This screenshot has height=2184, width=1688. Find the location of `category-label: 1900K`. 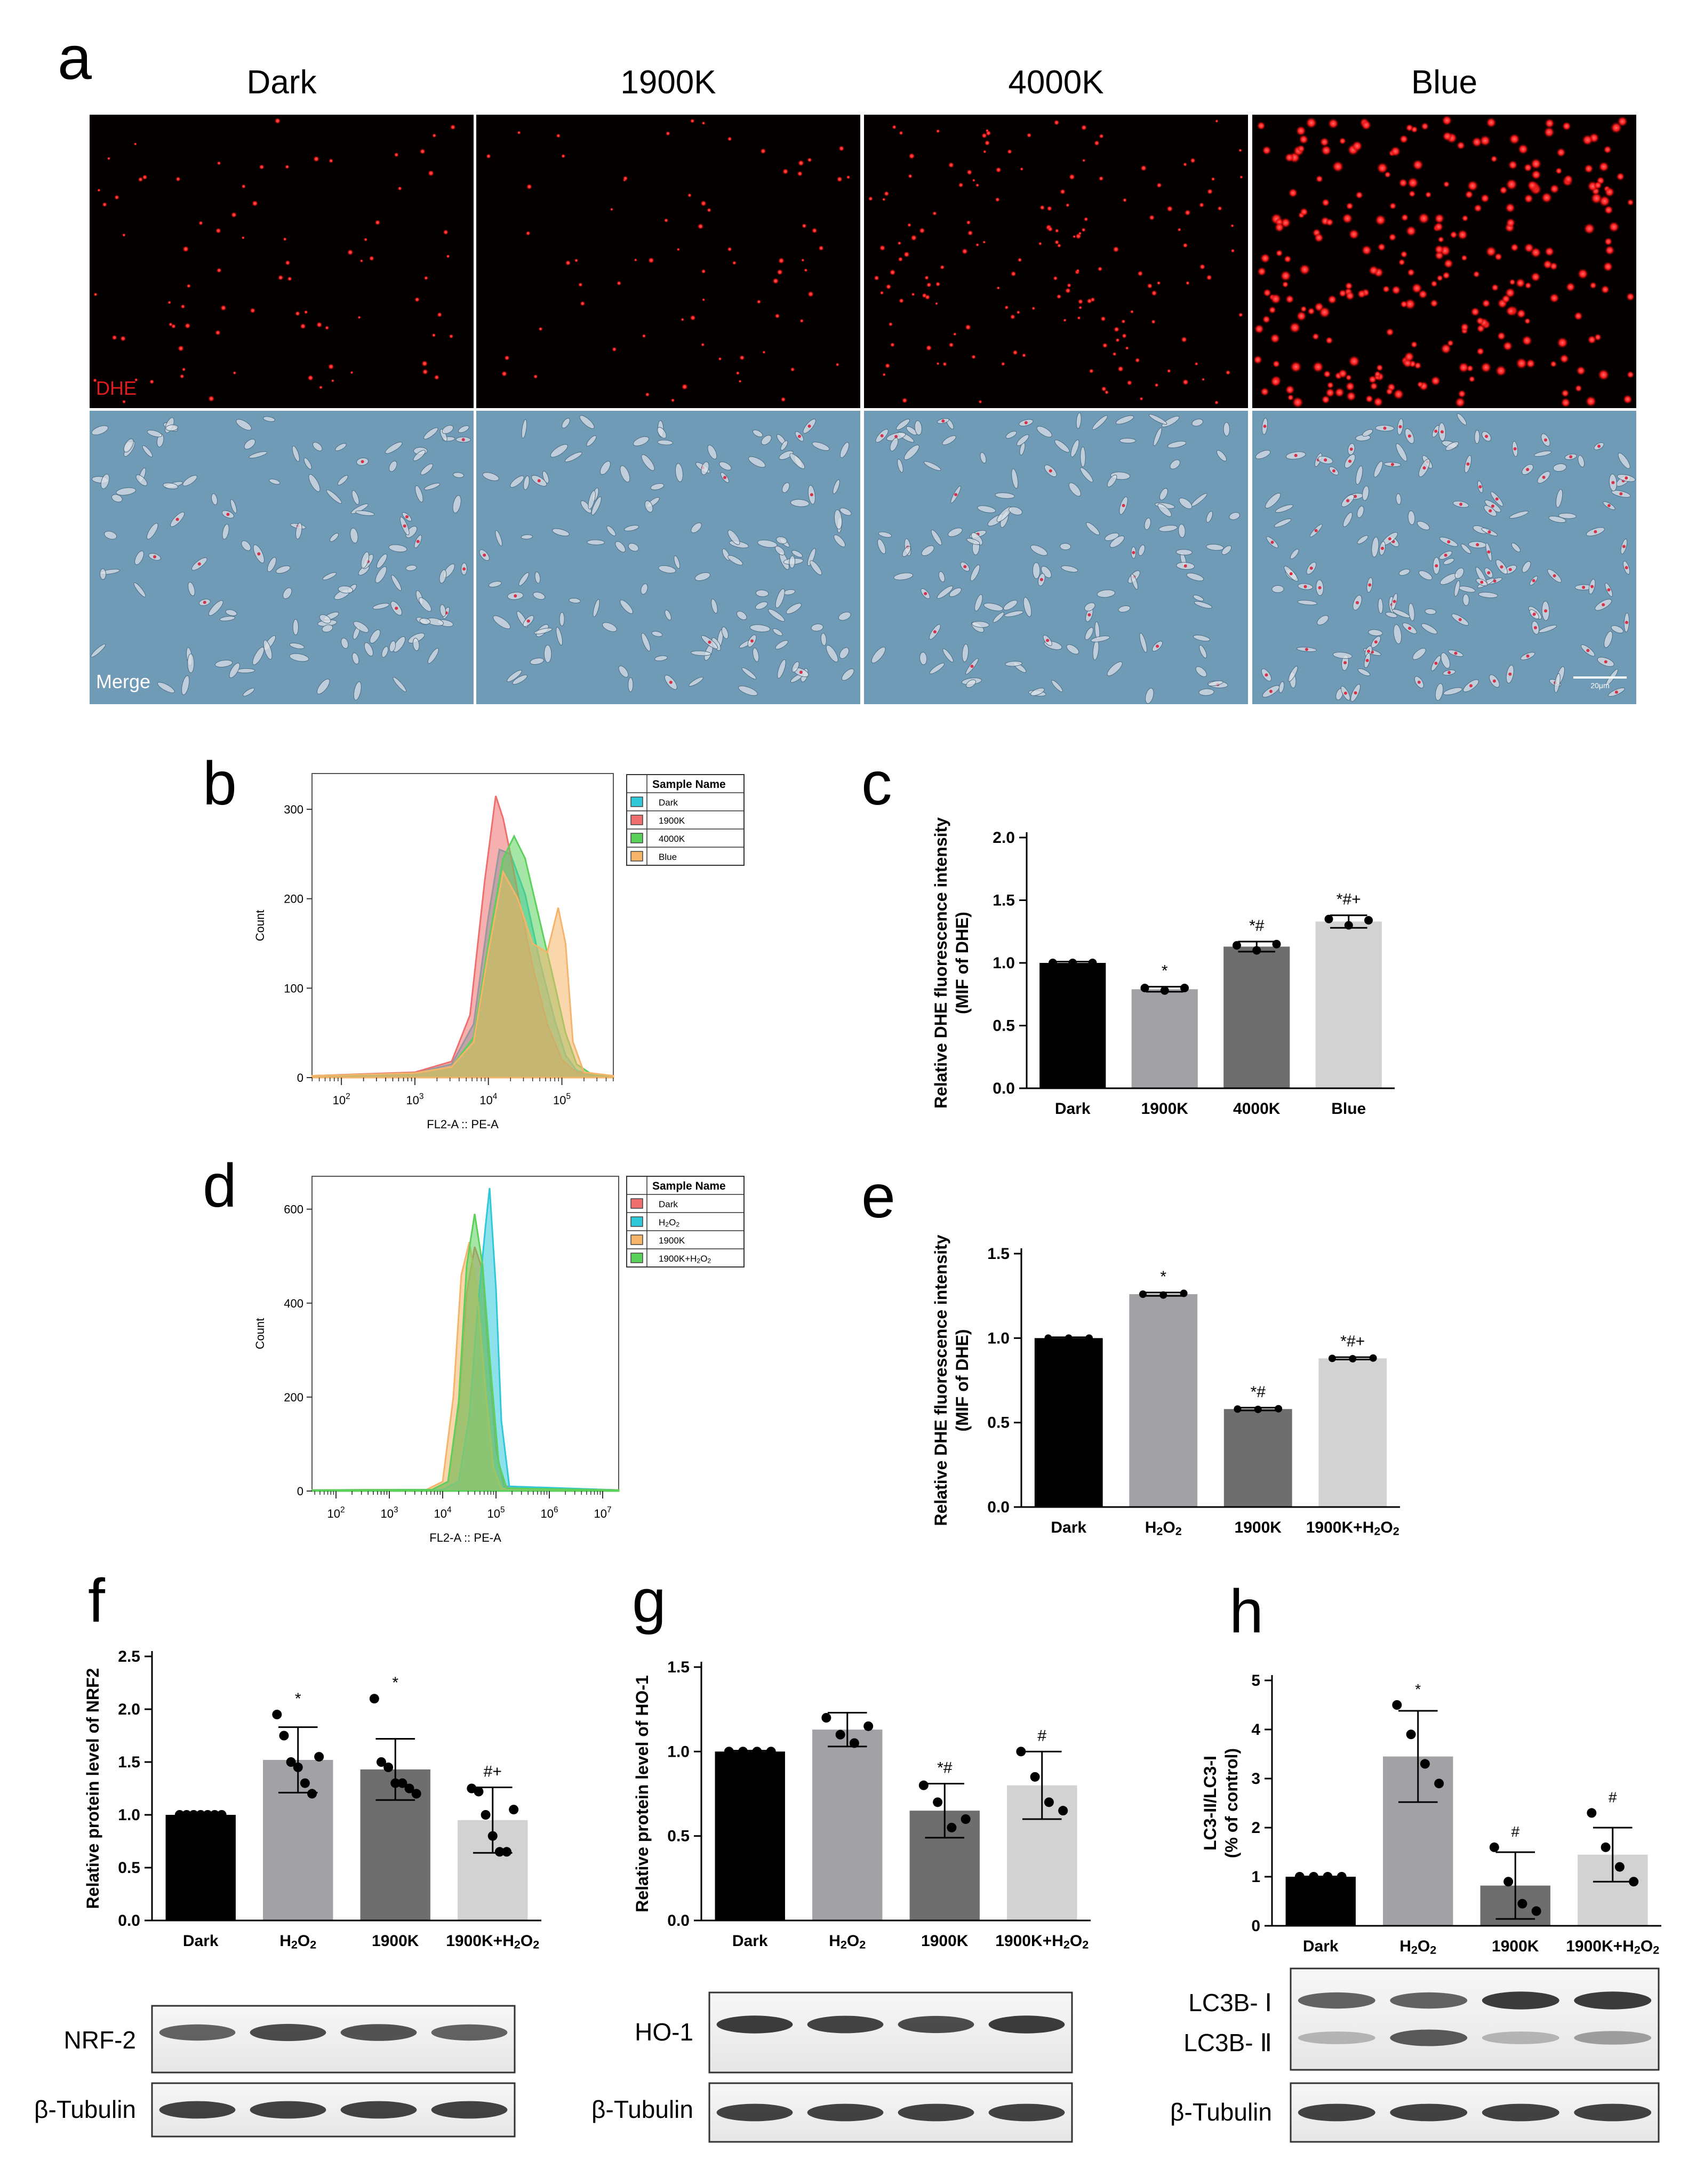

category-label: 1900K is located at coordinates (1165, 1109).